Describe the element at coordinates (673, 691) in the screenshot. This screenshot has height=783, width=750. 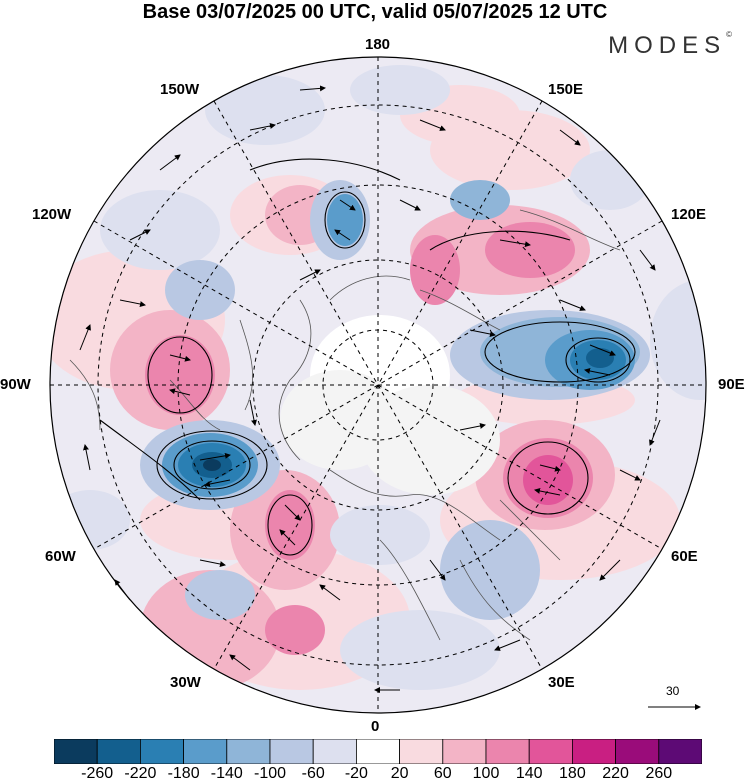
I see `reference-vector-value: 30` at that location.